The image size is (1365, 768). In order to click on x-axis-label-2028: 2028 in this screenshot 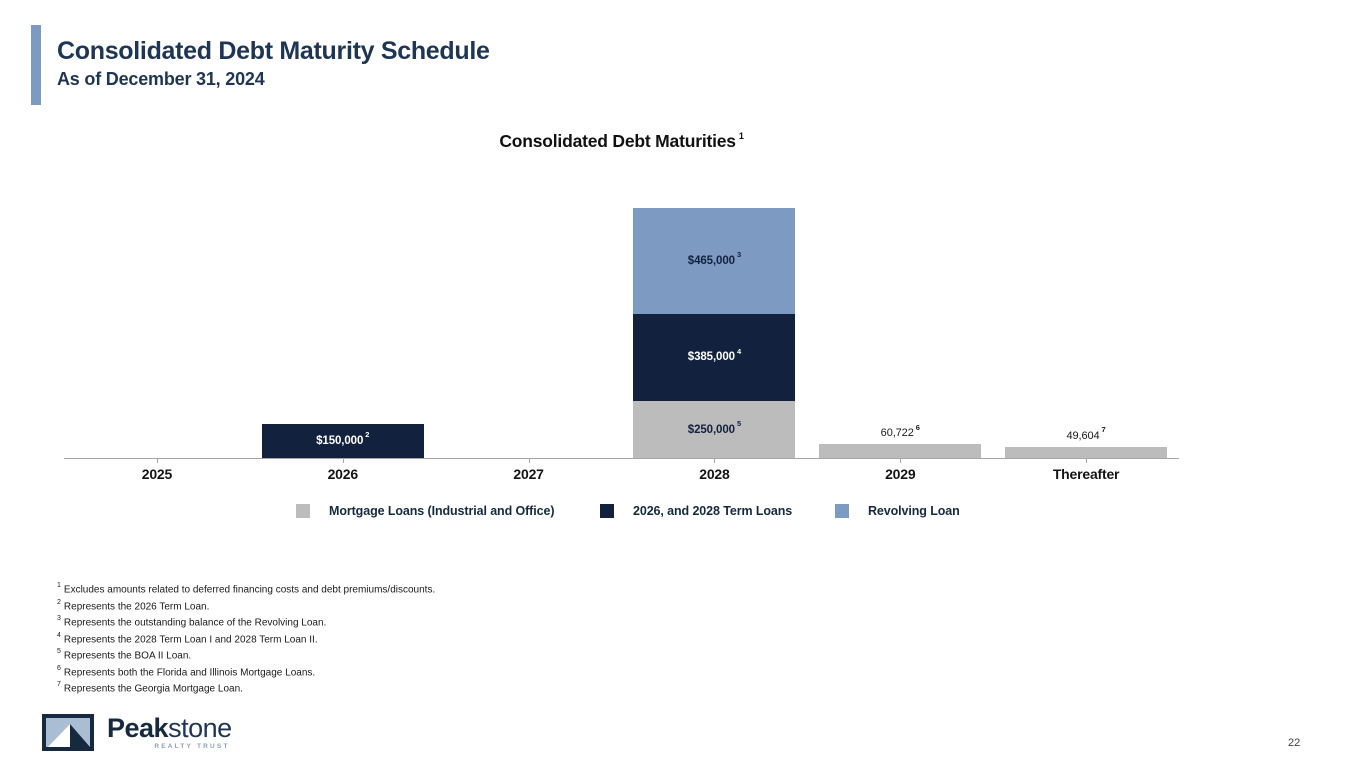, I will do `click(714, 474)`.